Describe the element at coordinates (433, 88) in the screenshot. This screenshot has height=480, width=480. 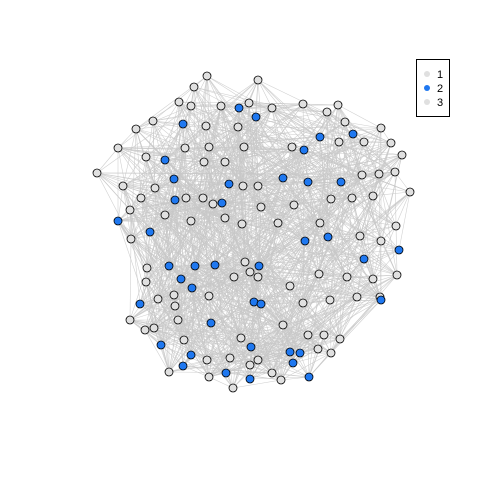
I see `legend-box` at that location.